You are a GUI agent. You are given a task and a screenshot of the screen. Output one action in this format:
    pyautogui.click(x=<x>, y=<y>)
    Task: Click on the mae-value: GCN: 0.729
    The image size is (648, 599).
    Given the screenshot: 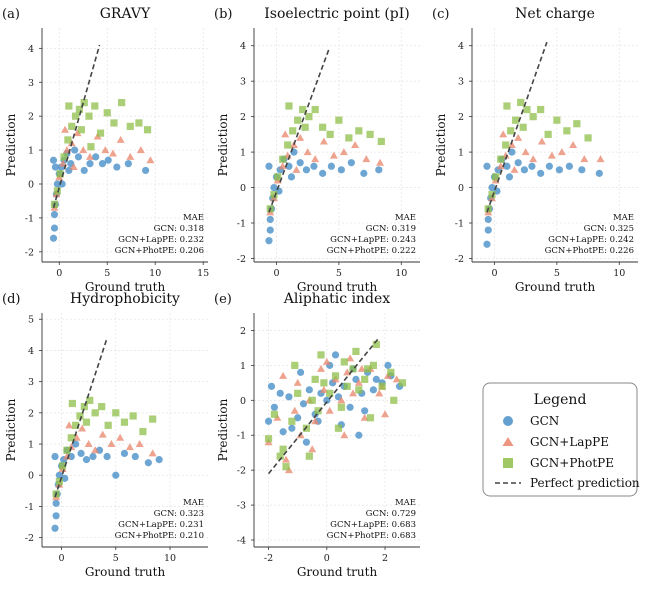 What is the action you would take?
    pyautogui.click(x=391, y=514)
    